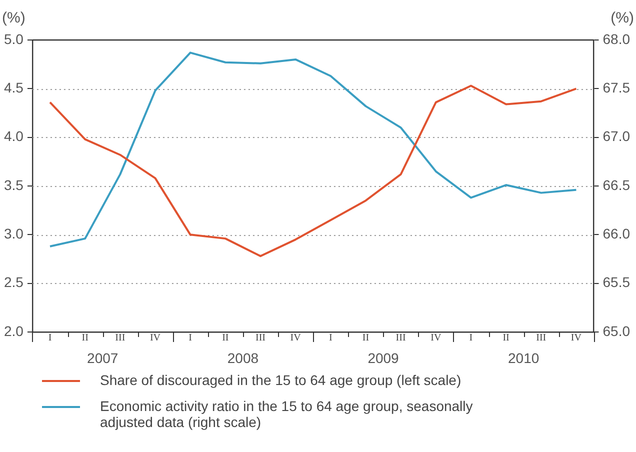 This screenshot has width=636, height=452. I want to click on text: 2008, so click(243, 358).